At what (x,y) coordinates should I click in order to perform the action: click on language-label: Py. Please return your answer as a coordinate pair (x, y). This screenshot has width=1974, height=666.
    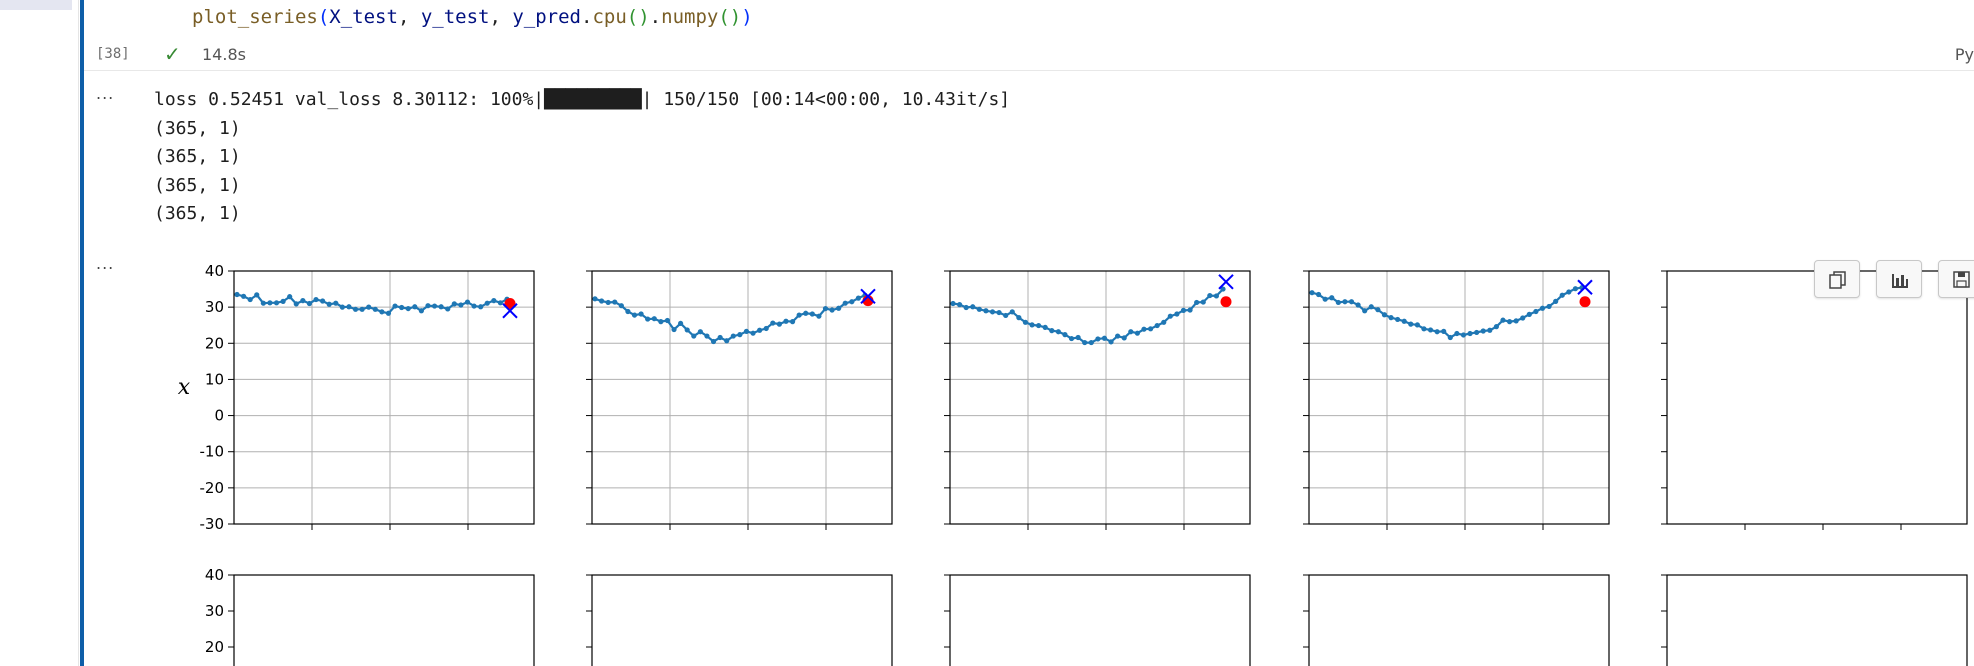
    Looking at the image, I should click on (1964, 54).